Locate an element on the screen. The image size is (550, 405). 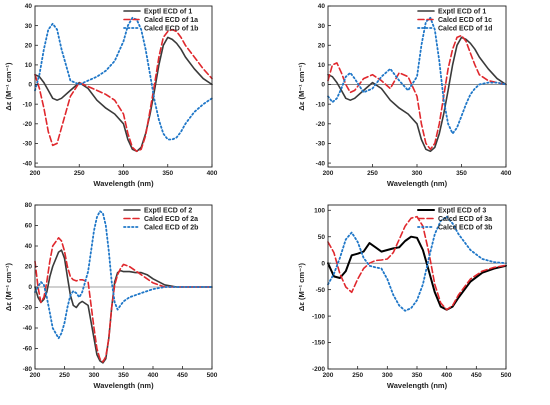
legend-label: Exptl ECD of 3 is located at coordinates (462, 211).